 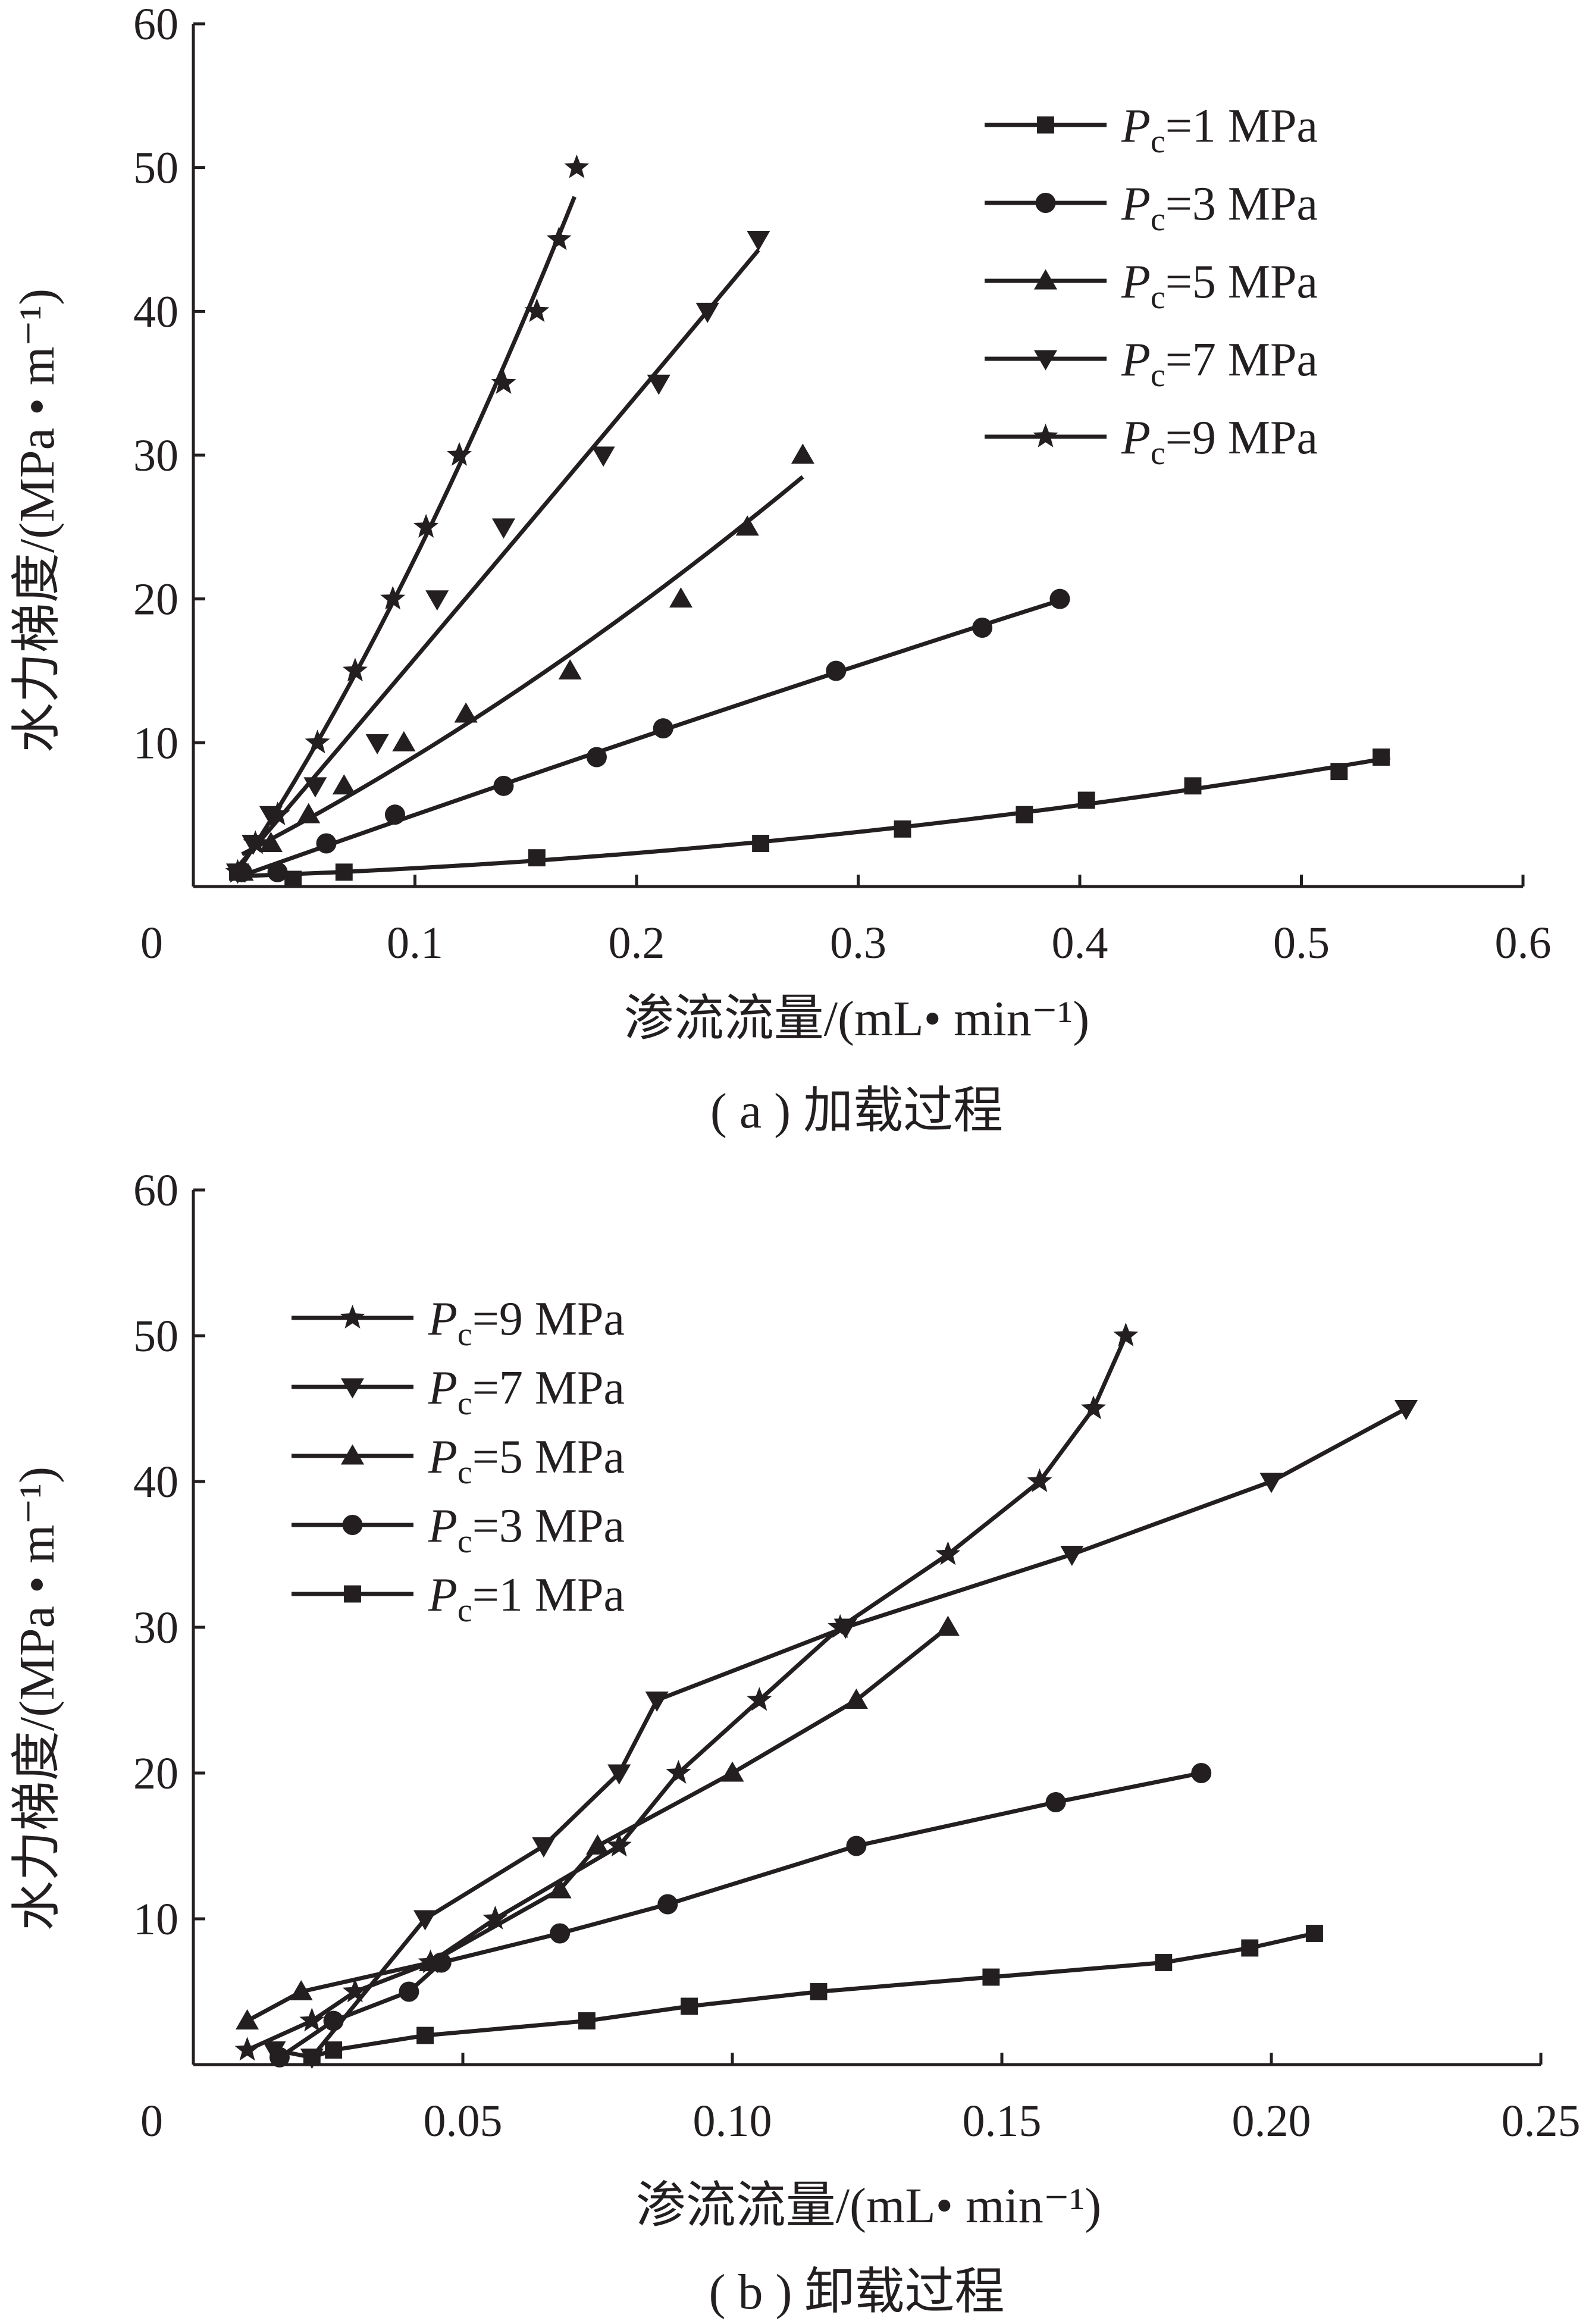 I want to click on panel-b-x-tick-label: 0.10, so click(x=732, y=2121).